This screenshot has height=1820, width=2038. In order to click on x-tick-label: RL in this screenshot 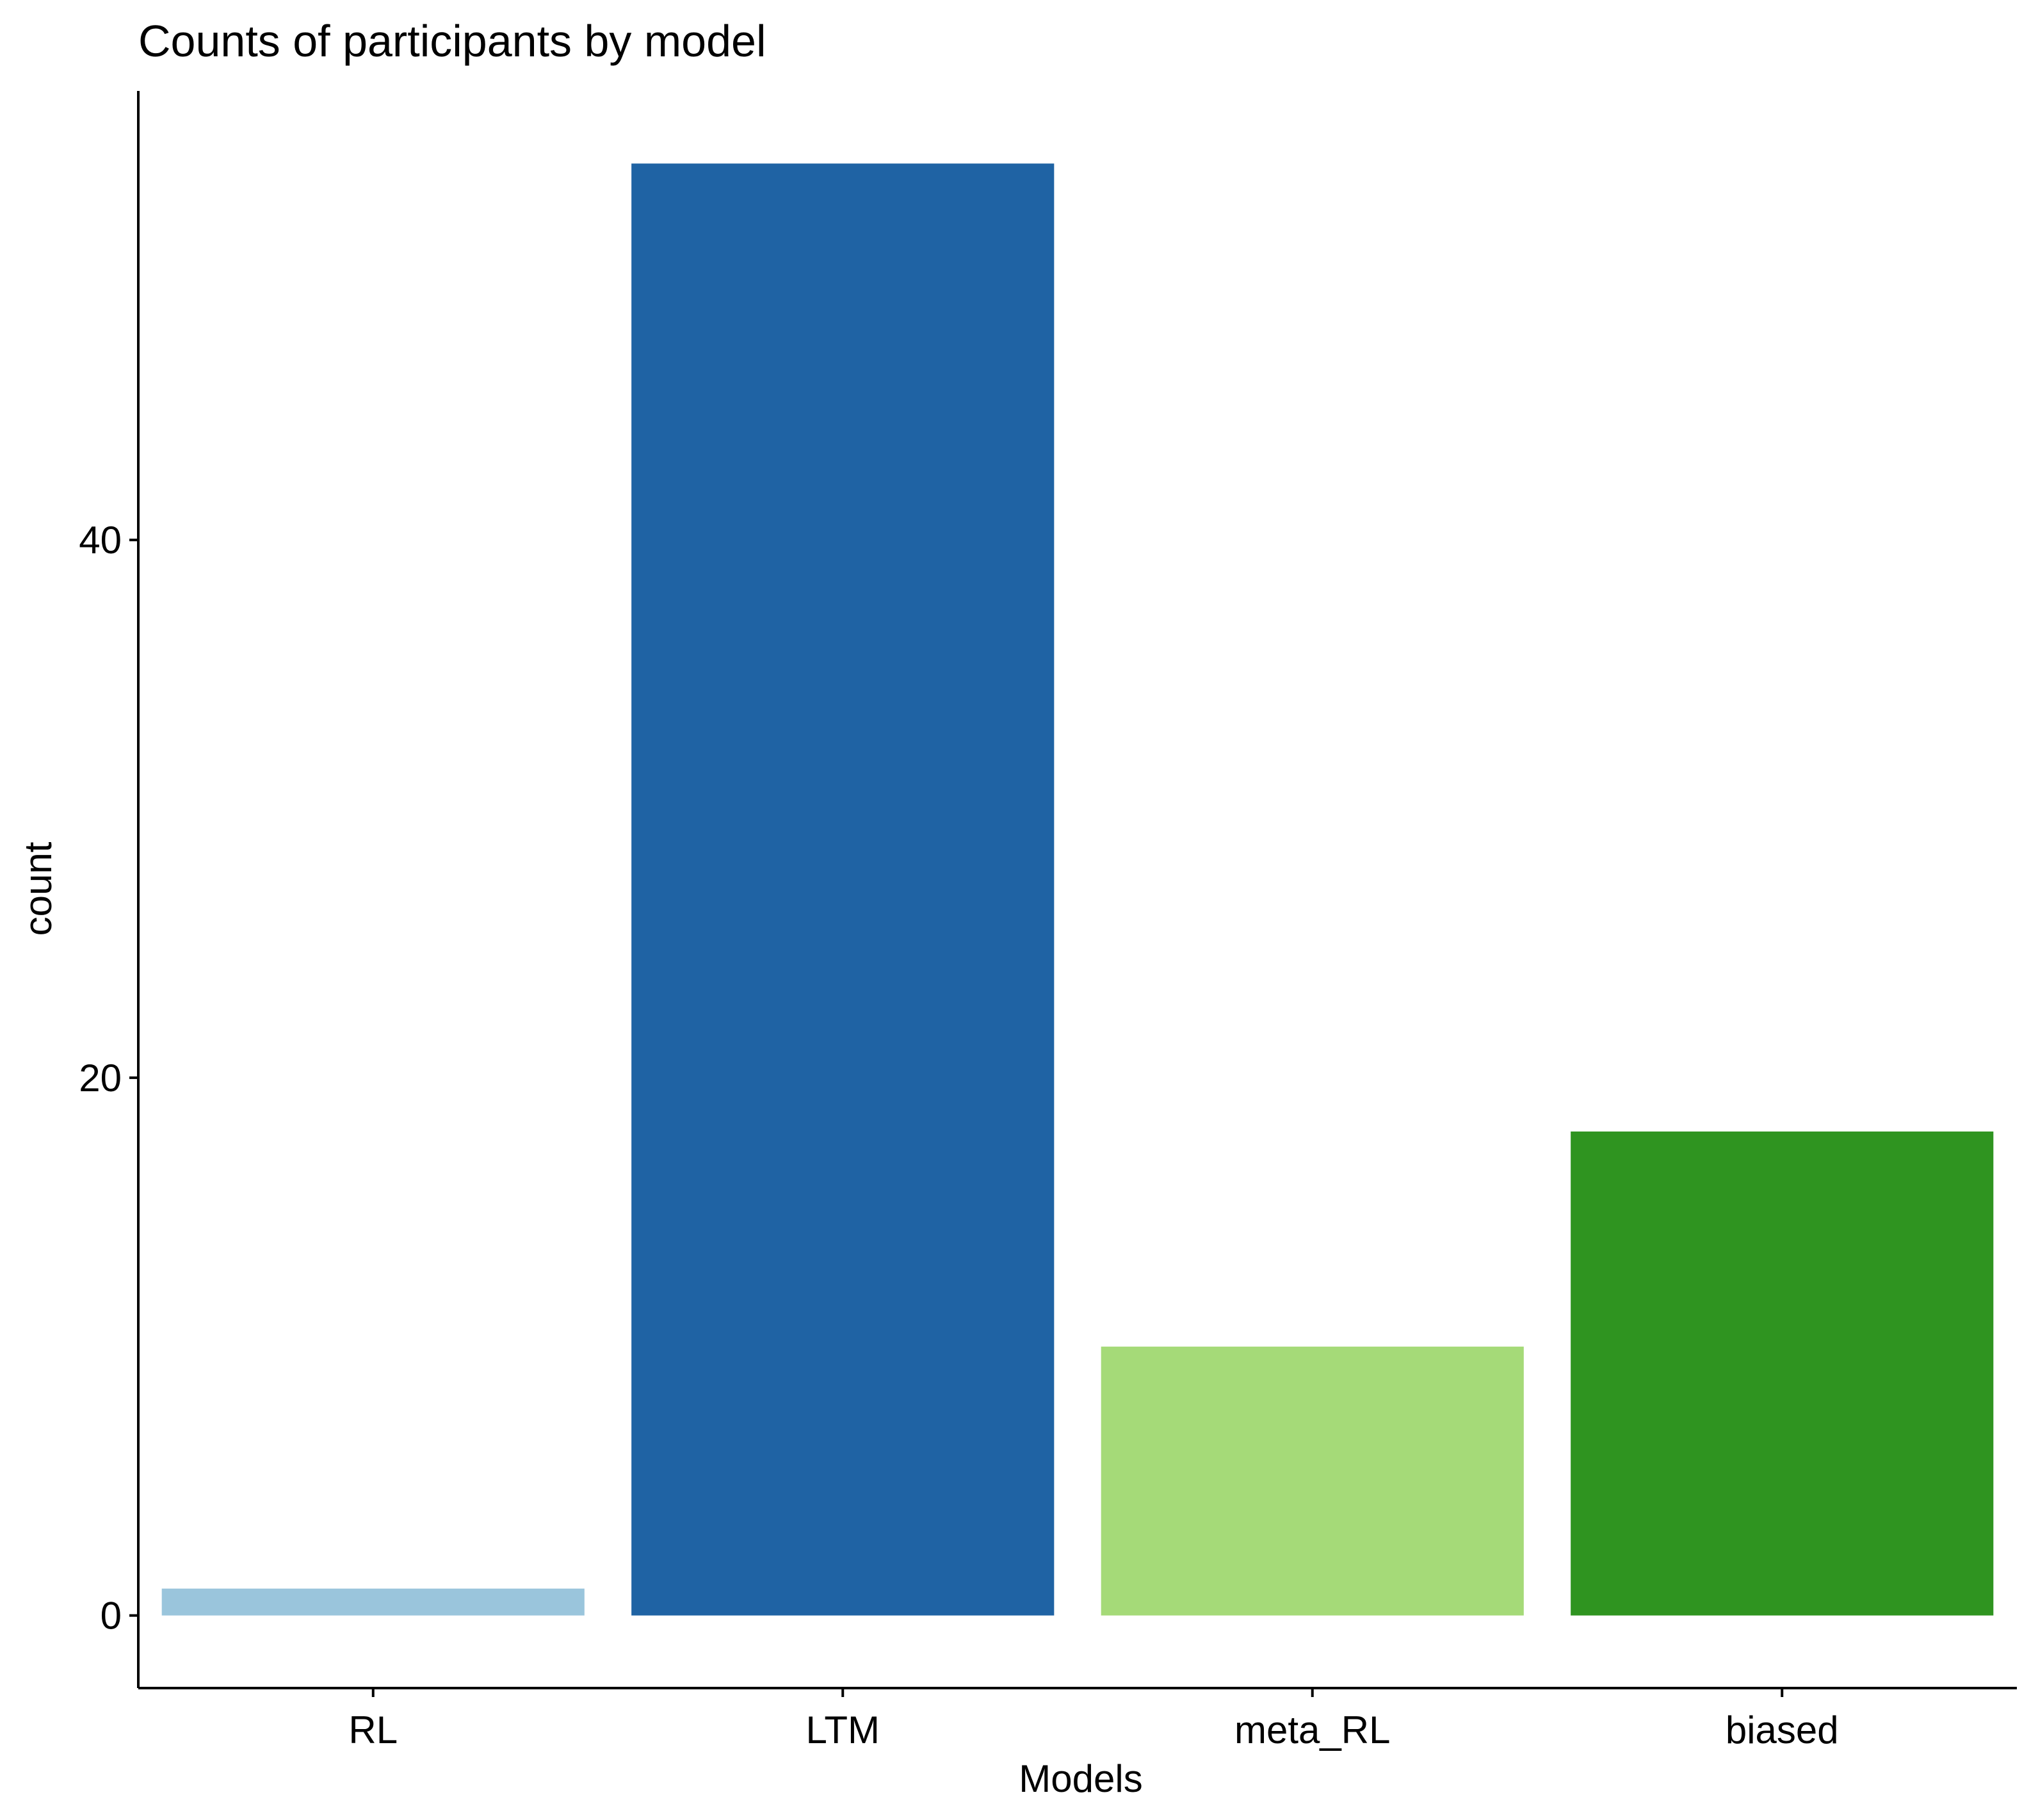, I will do `click(373, 1730)`.